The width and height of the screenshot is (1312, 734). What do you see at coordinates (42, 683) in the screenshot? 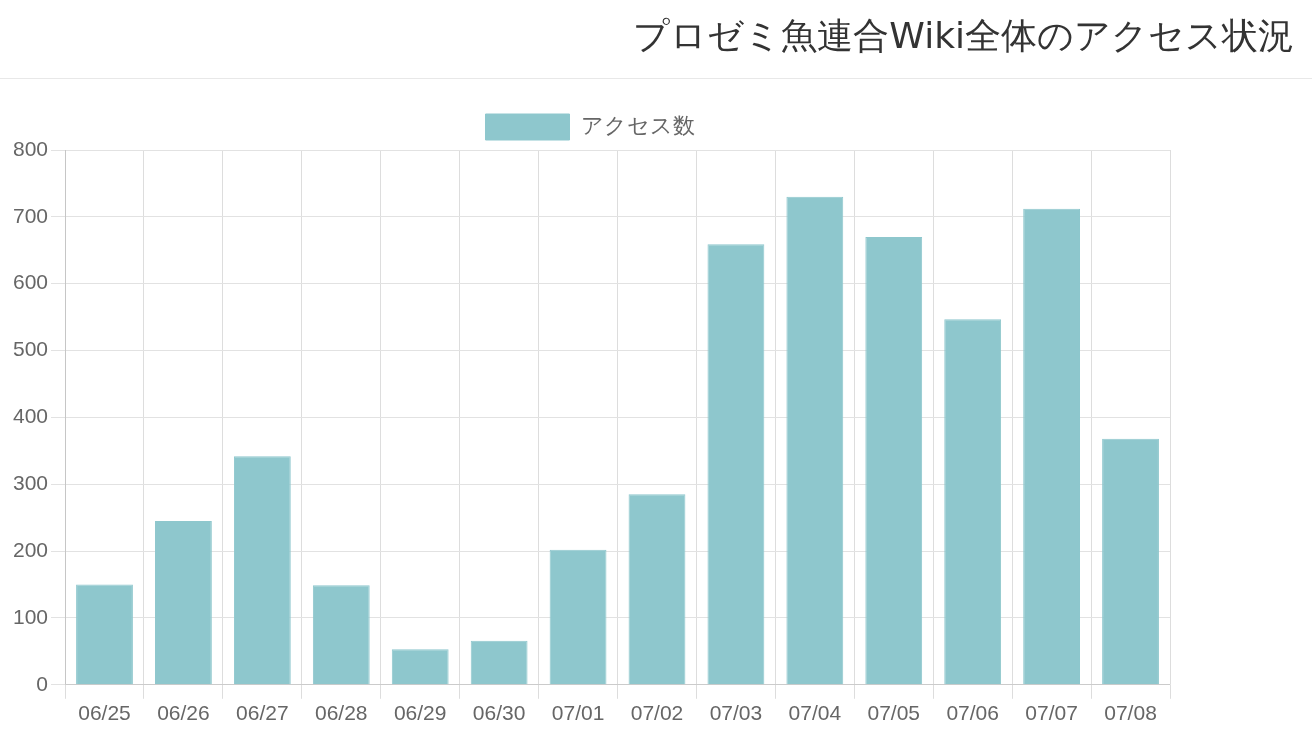
I see `y-tick-label: 0` at bounding box center [42, 683].